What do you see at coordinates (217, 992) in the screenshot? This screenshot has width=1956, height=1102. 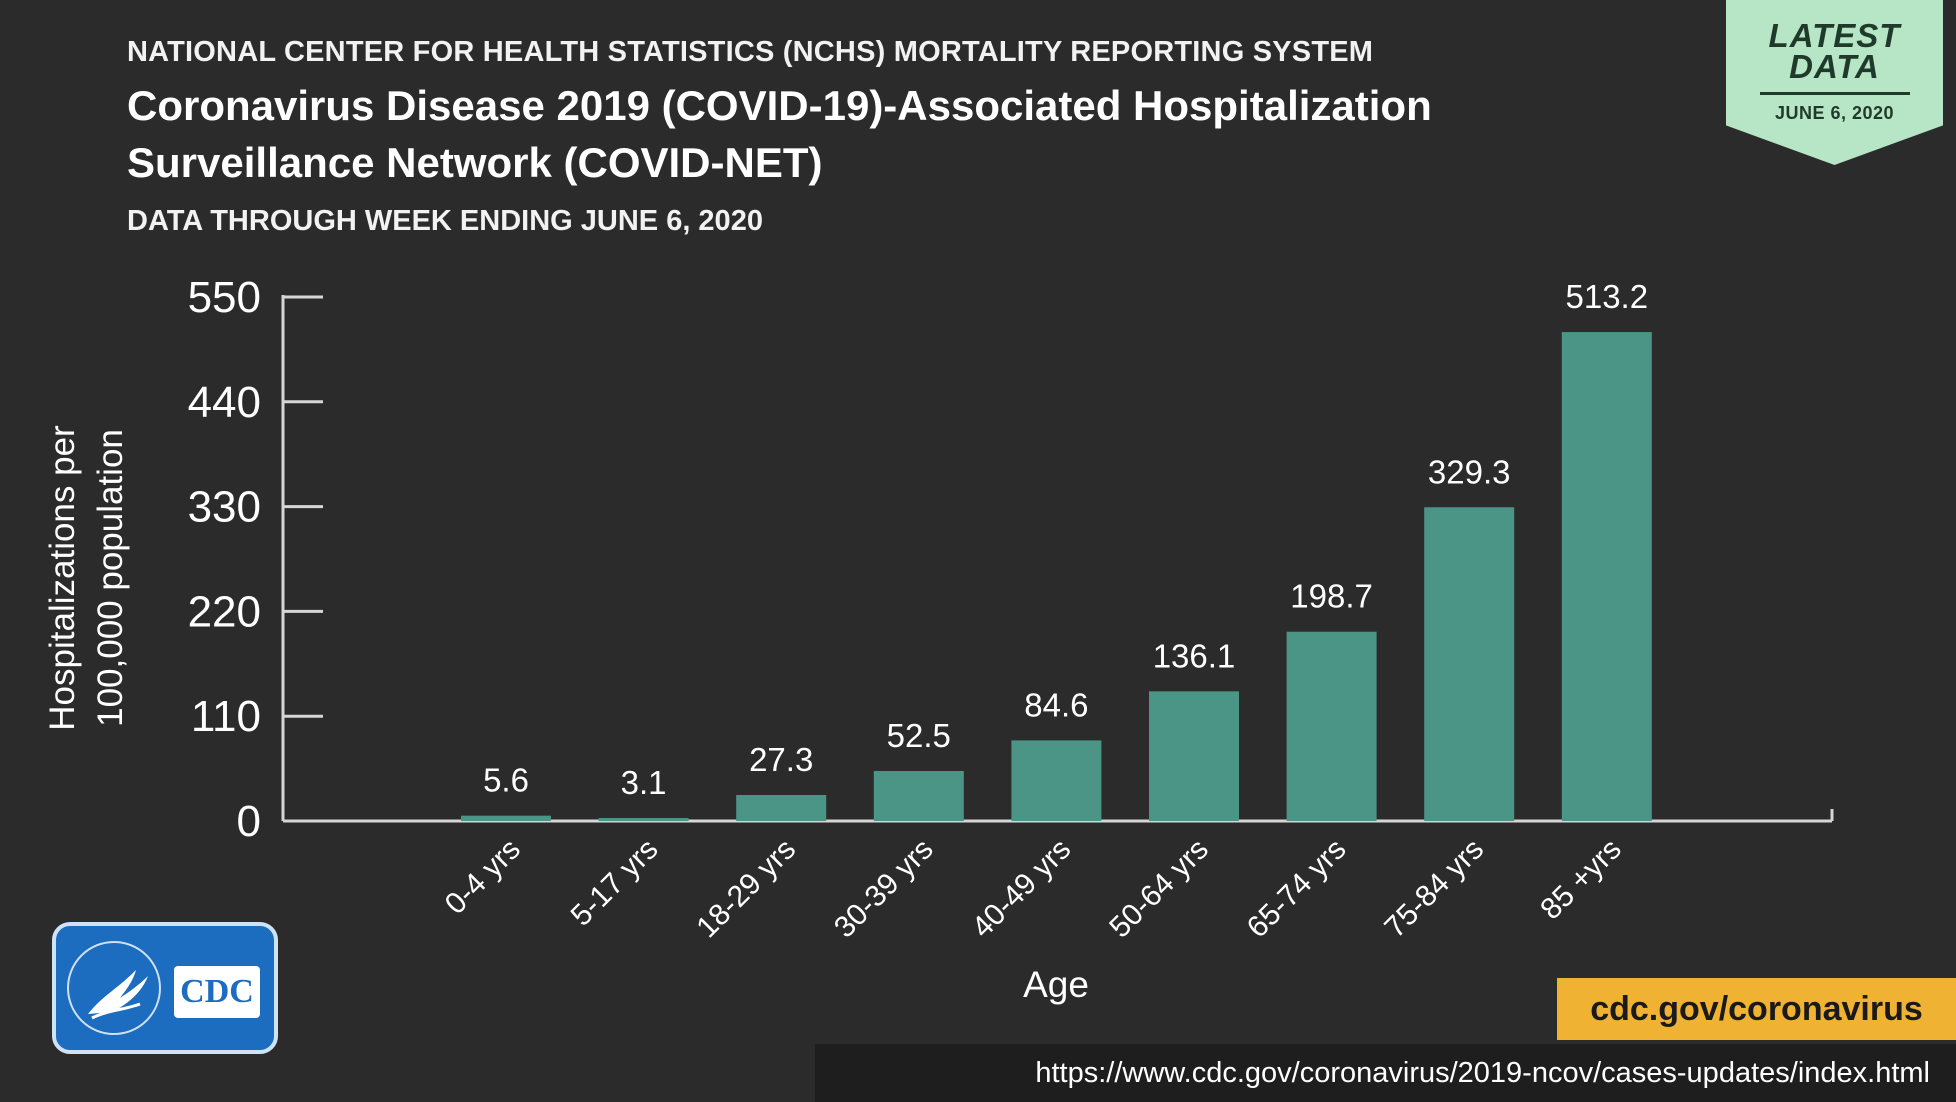 I see `cdc-wordmark: CDC` at bounding box center [217, 992].